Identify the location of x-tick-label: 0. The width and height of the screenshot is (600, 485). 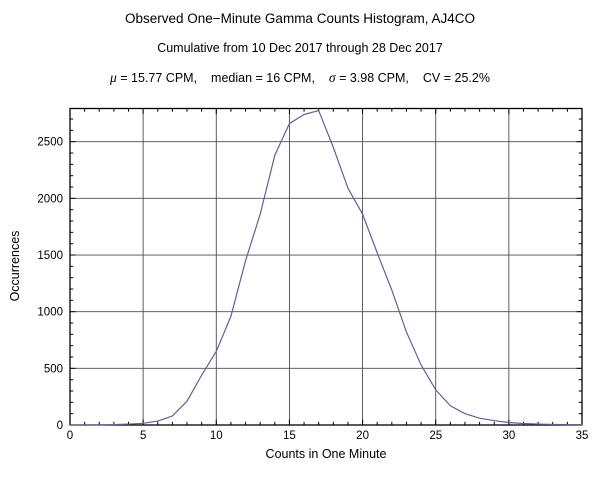
(70, 436).